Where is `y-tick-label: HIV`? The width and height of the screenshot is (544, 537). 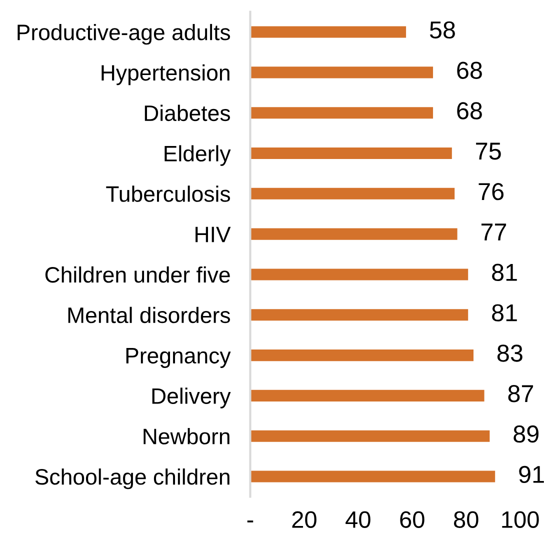 y-tick-label: HIV is located at coordinates (213, 234).